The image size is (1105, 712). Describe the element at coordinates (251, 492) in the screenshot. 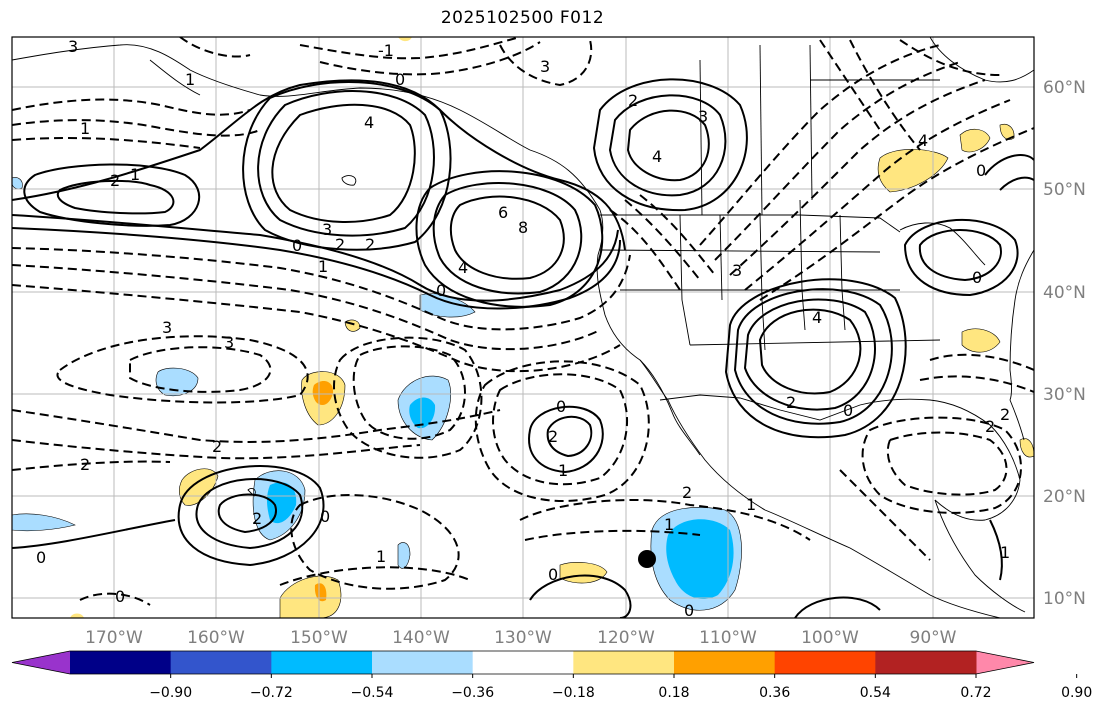

I see `island-hawaii` at that location.